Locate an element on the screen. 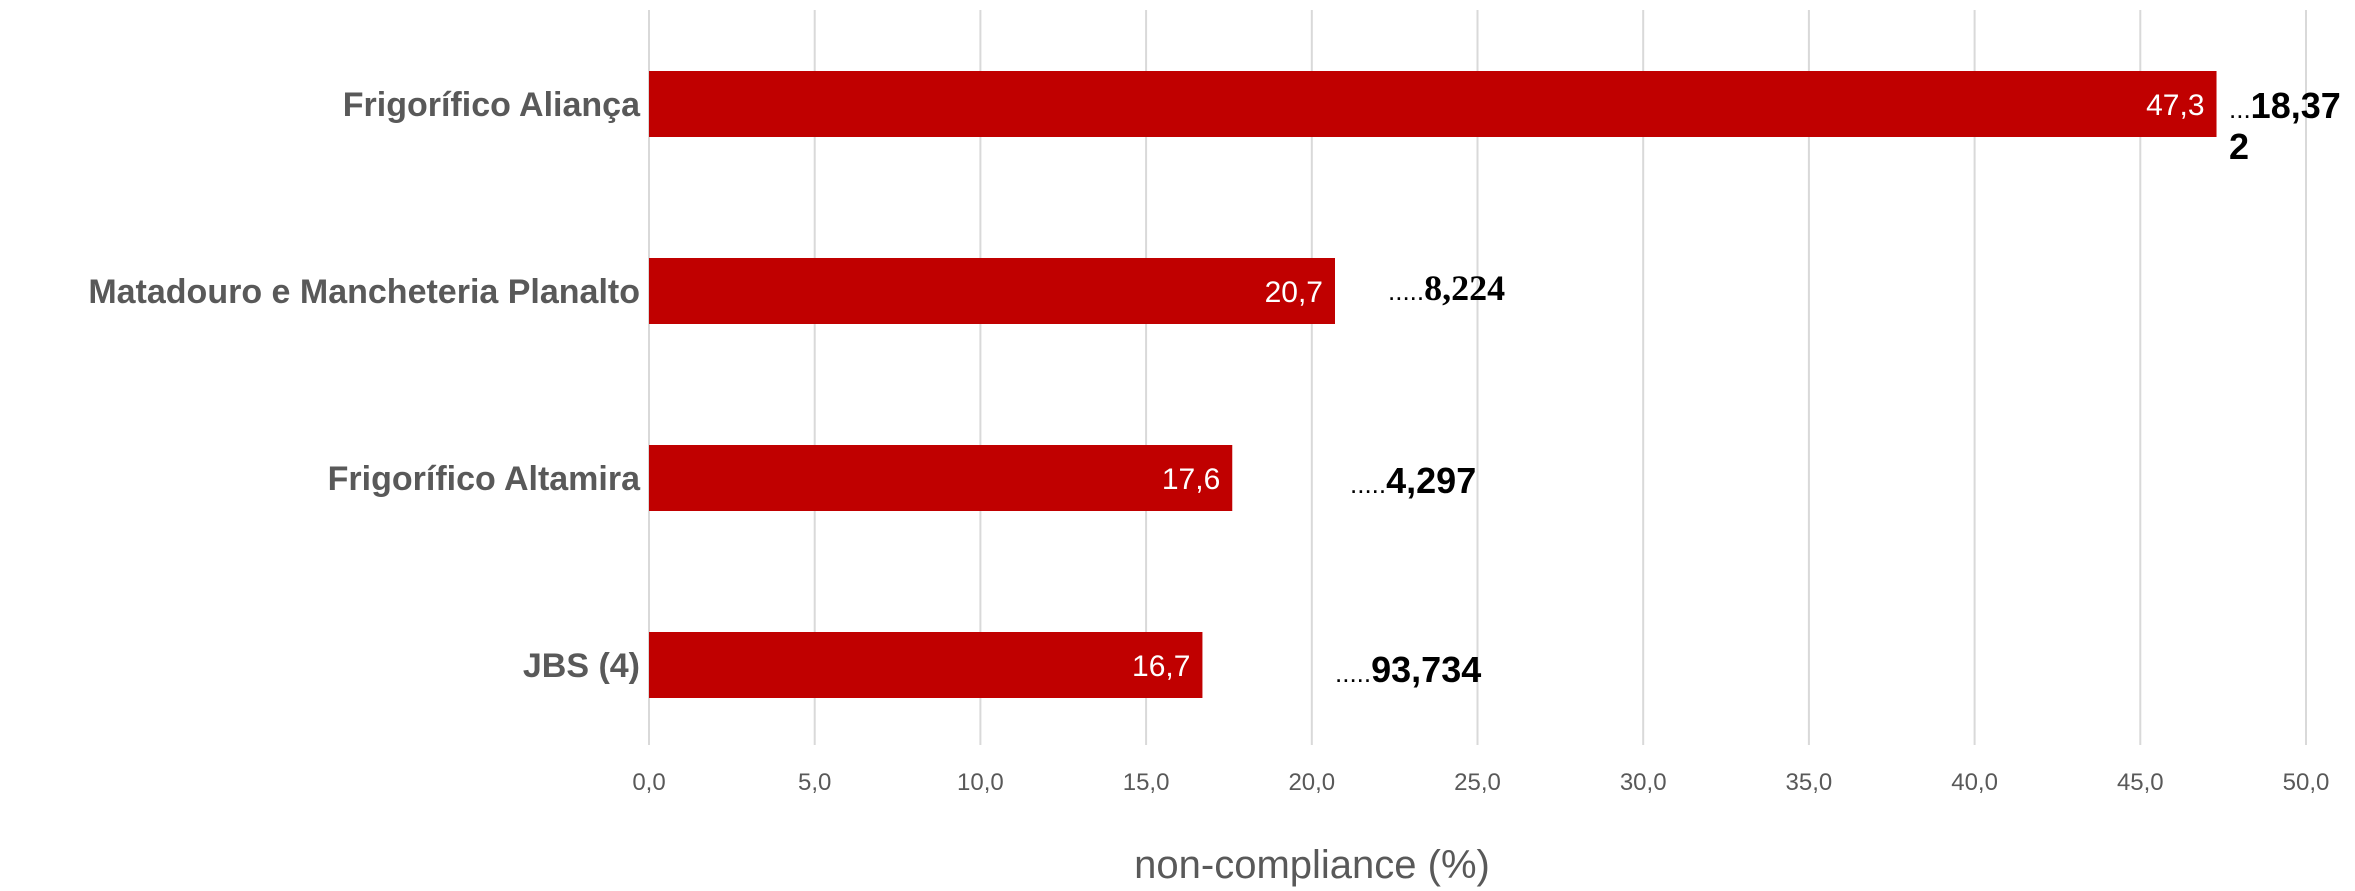  category-label: Frigorífico Aliança is located at coordinates (492, 105).